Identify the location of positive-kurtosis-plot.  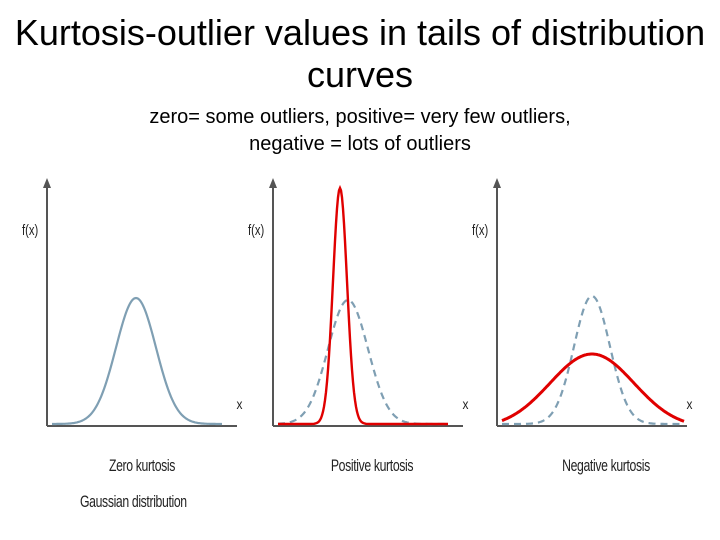
(366, 302).